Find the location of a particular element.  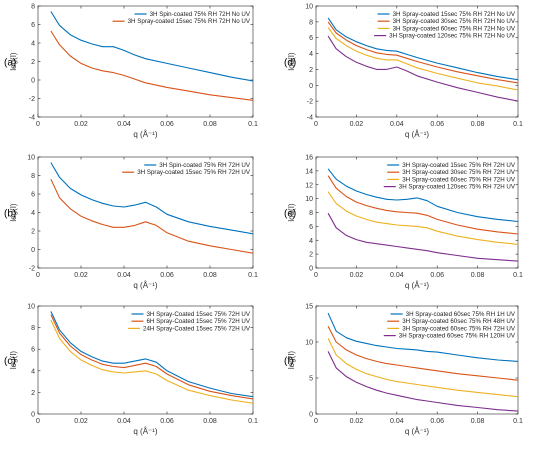

legend-entry-label: 3H Spin-coated 75% RH 72H No UV is located at coordinates (200, 14).